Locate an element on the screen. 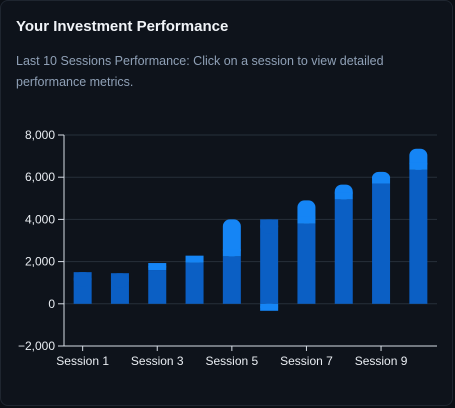 Image resolution: width=455 pixels, height=408 pixels. y-tick-label: 6,000 is located at coordinates (40, 177).